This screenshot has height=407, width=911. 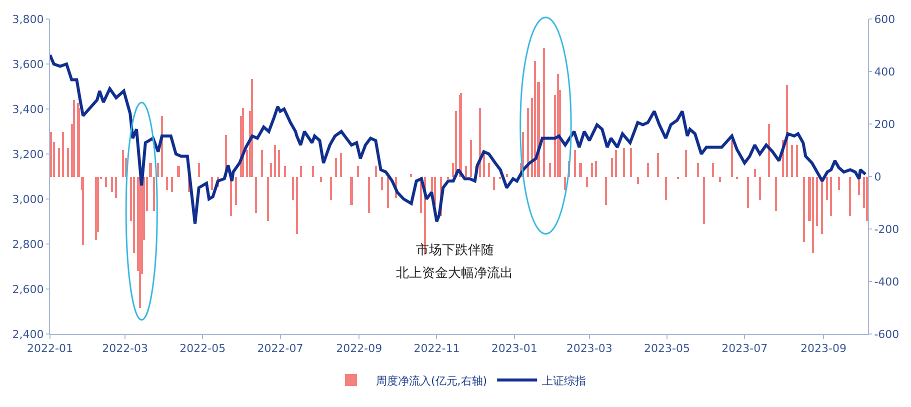 I want to click on x-tick-label: 2022-05, so click(x=203, y=349).